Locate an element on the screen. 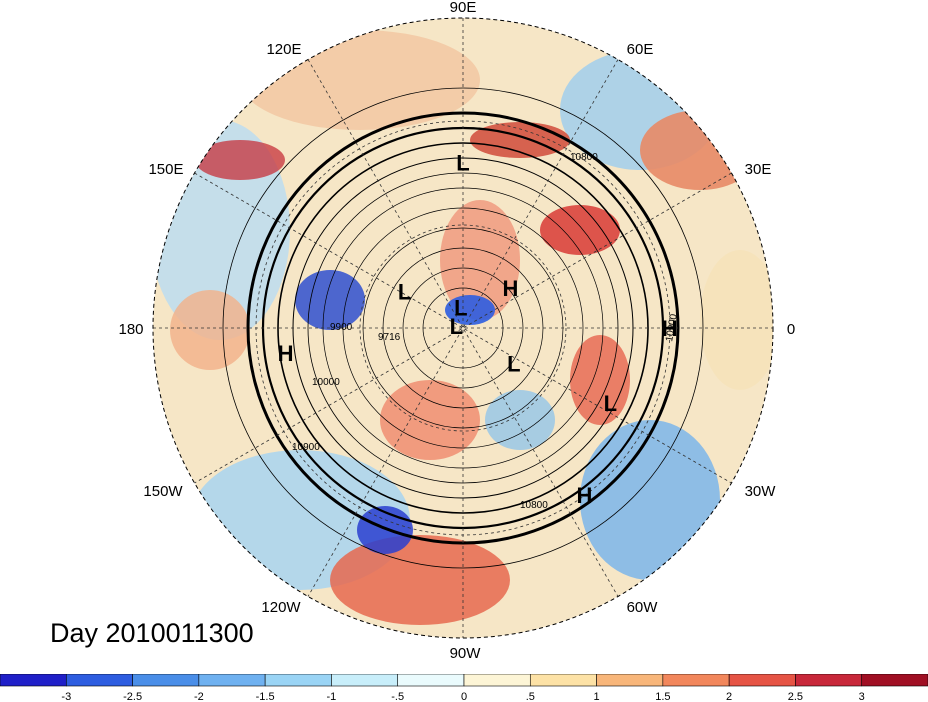 The height and width of the screenshot is (702, 928). colorbar-tick-label: -.5 is located at coordinates (397, 696).